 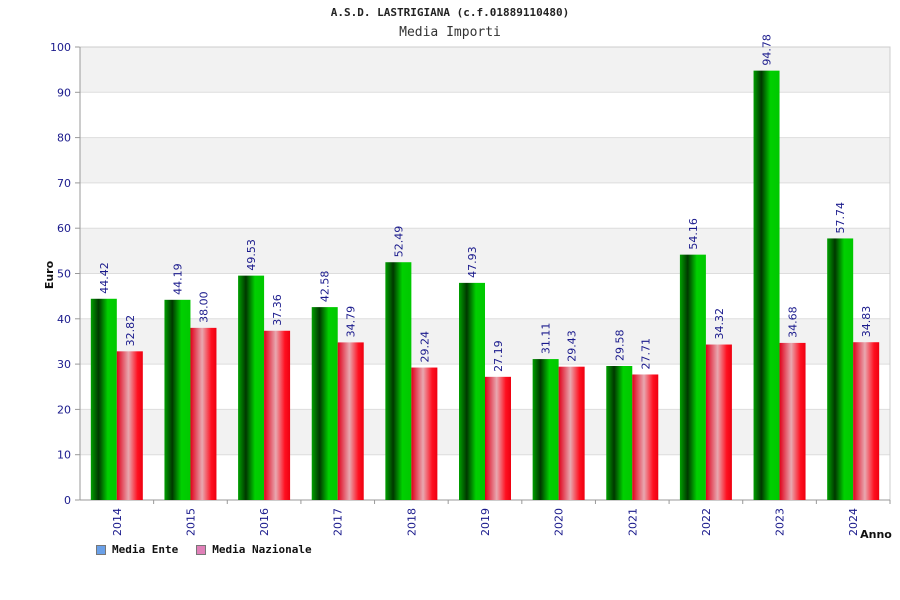 What do you see at coordinates (840, 218) in the screenshot?
I see `data-label: 57.74` at bounding box center [840, 218].